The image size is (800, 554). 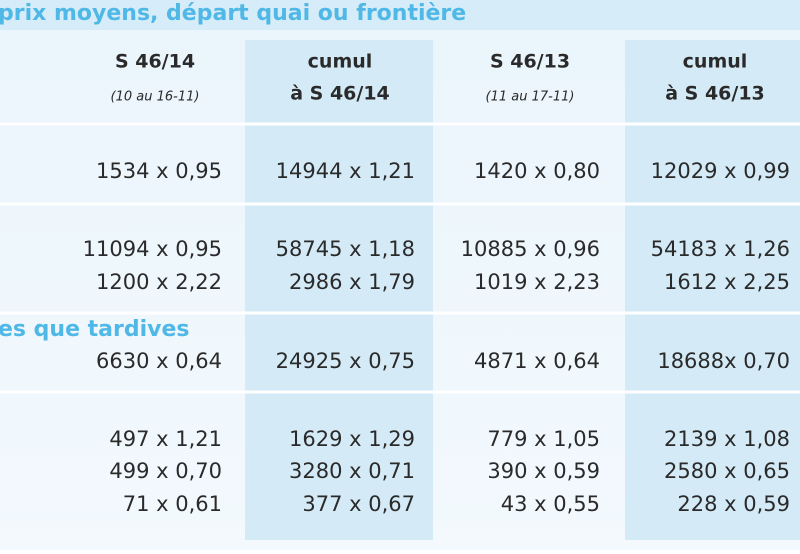 I want to click on cell: 11094 x 0,95, so click(x=152, y=249).